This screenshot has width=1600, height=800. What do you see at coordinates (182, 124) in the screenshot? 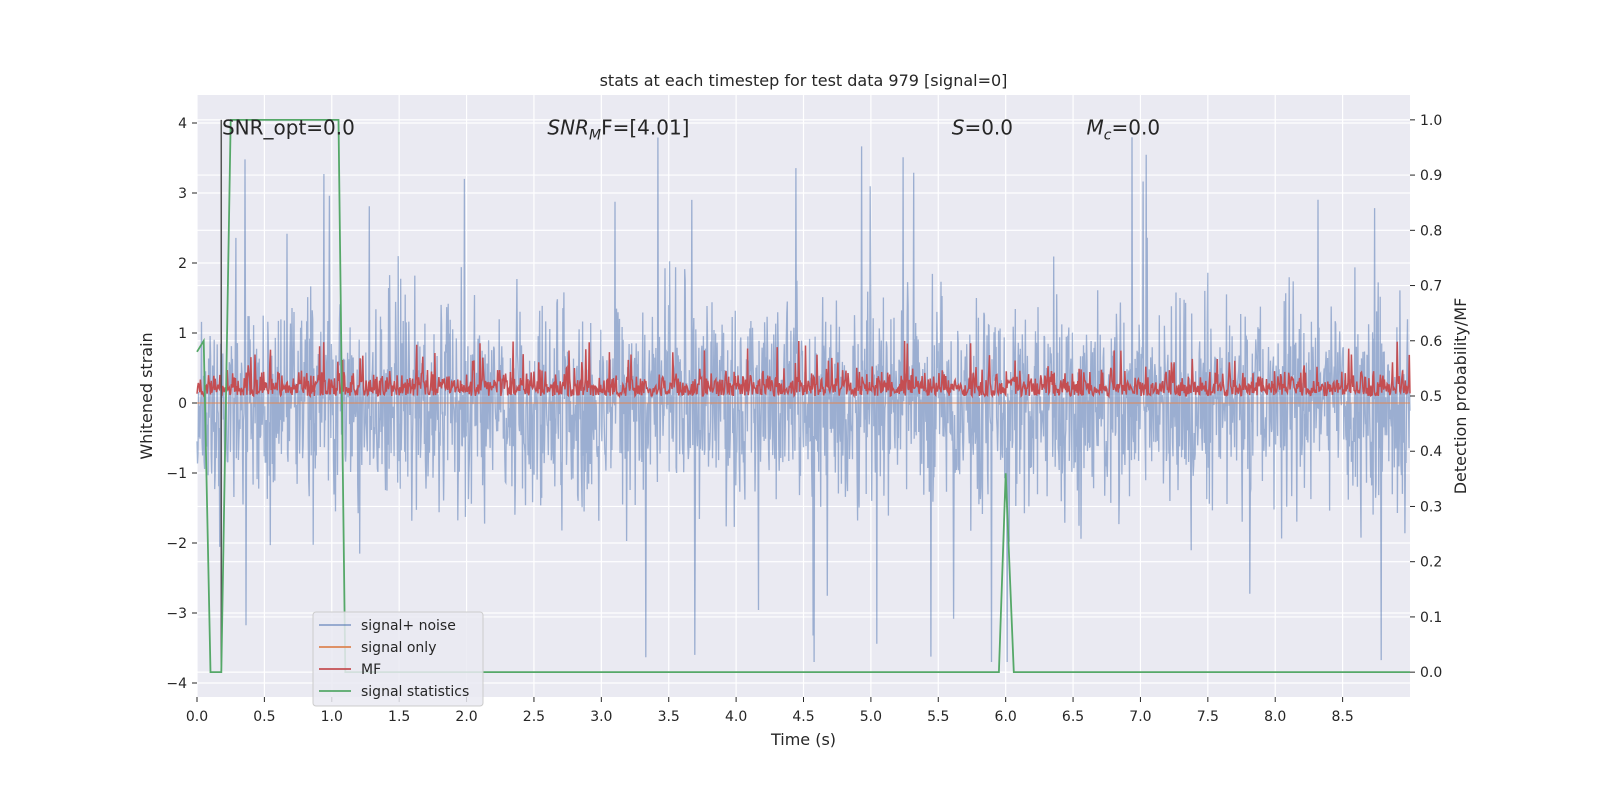
I see `y-tick-label: 4` at bounding box center [182, 124].